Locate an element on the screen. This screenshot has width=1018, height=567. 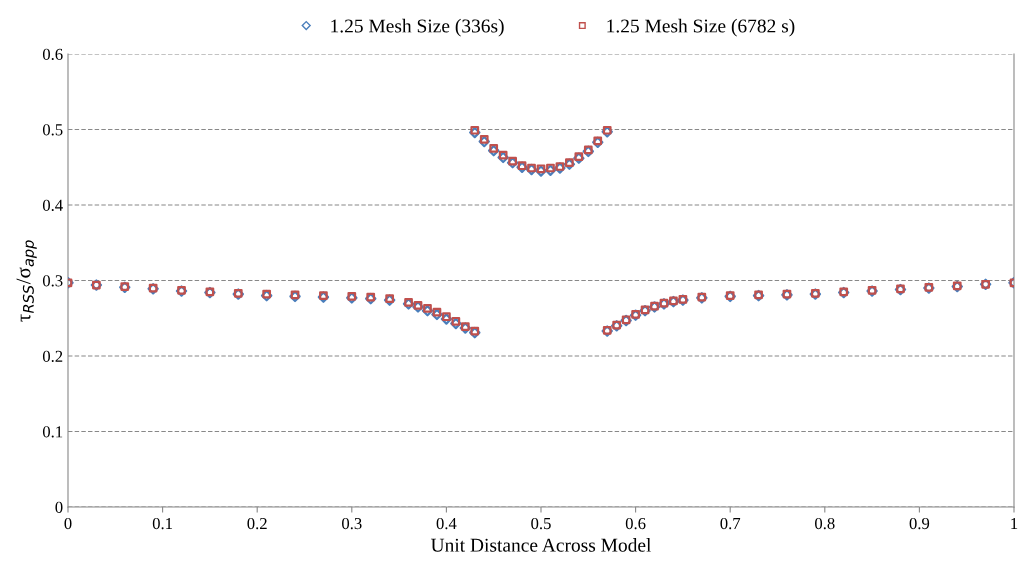
x-tick-label: 0.7 is located at coordinates (730, 523).